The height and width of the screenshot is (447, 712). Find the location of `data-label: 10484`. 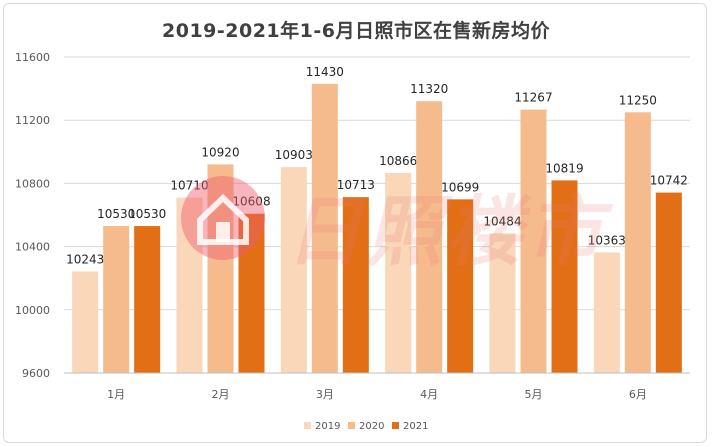

data-label: 10484 is located at coordinates (502, 221).